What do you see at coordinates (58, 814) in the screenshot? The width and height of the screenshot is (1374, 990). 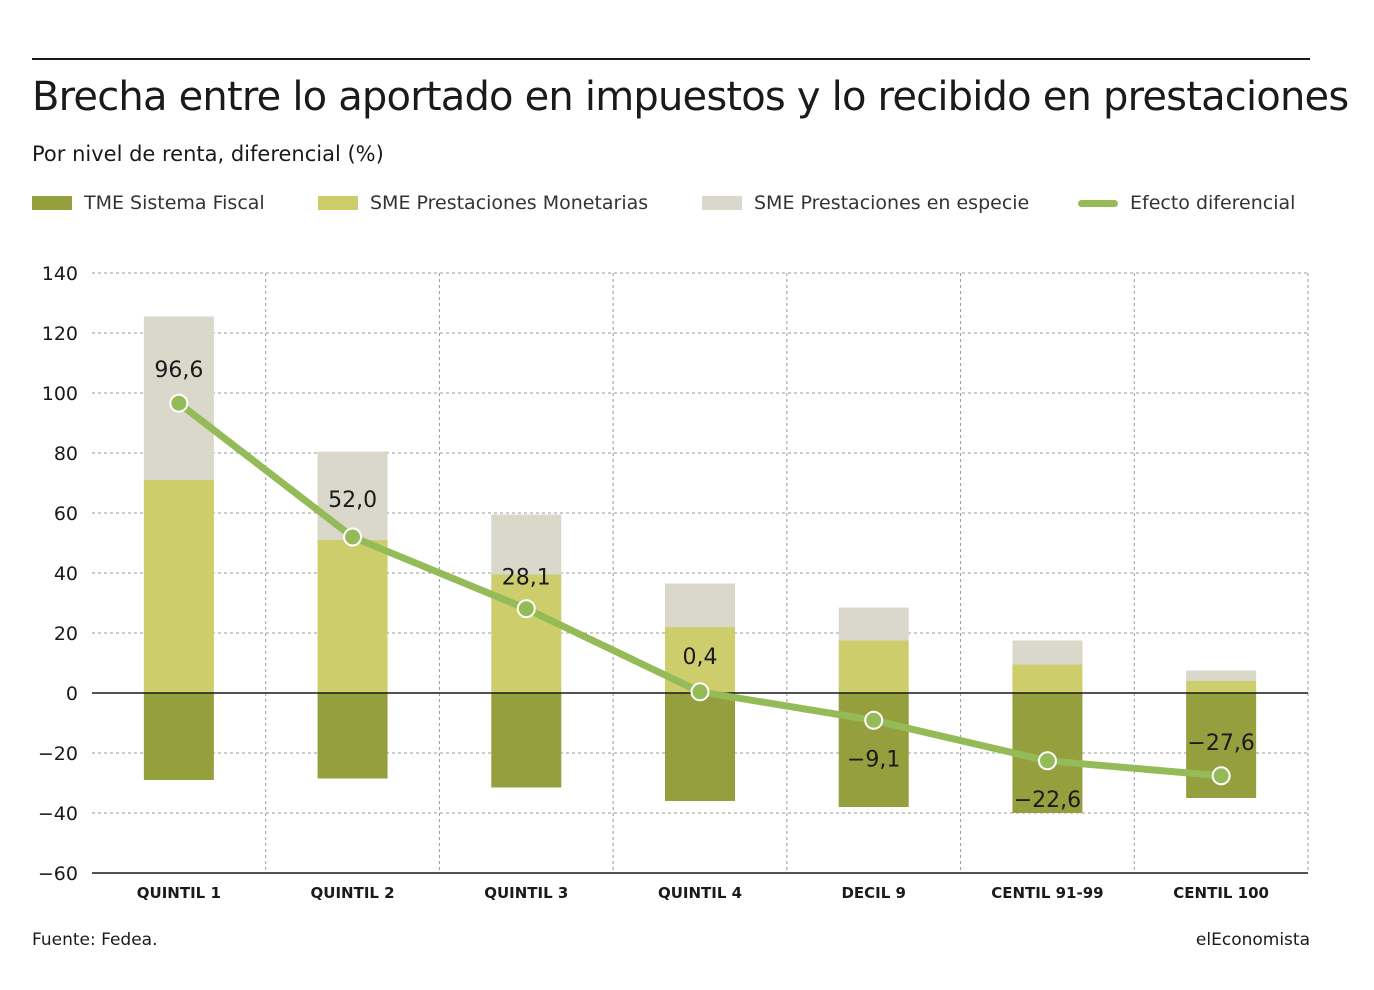 I see `y-tick-label: −40` at bounding box center [58, 814].